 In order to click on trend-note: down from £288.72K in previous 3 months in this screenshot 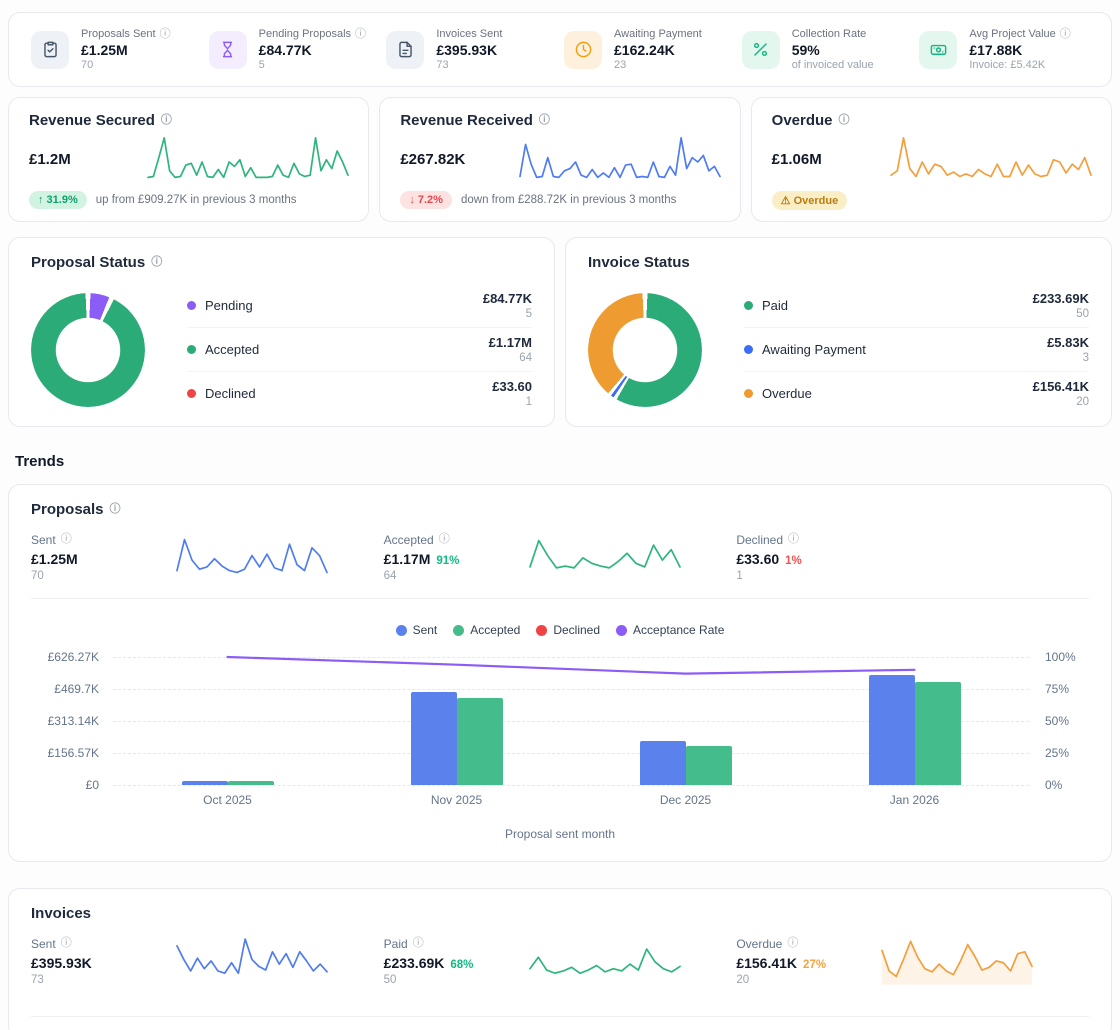, I will do `click(568, 200)`.